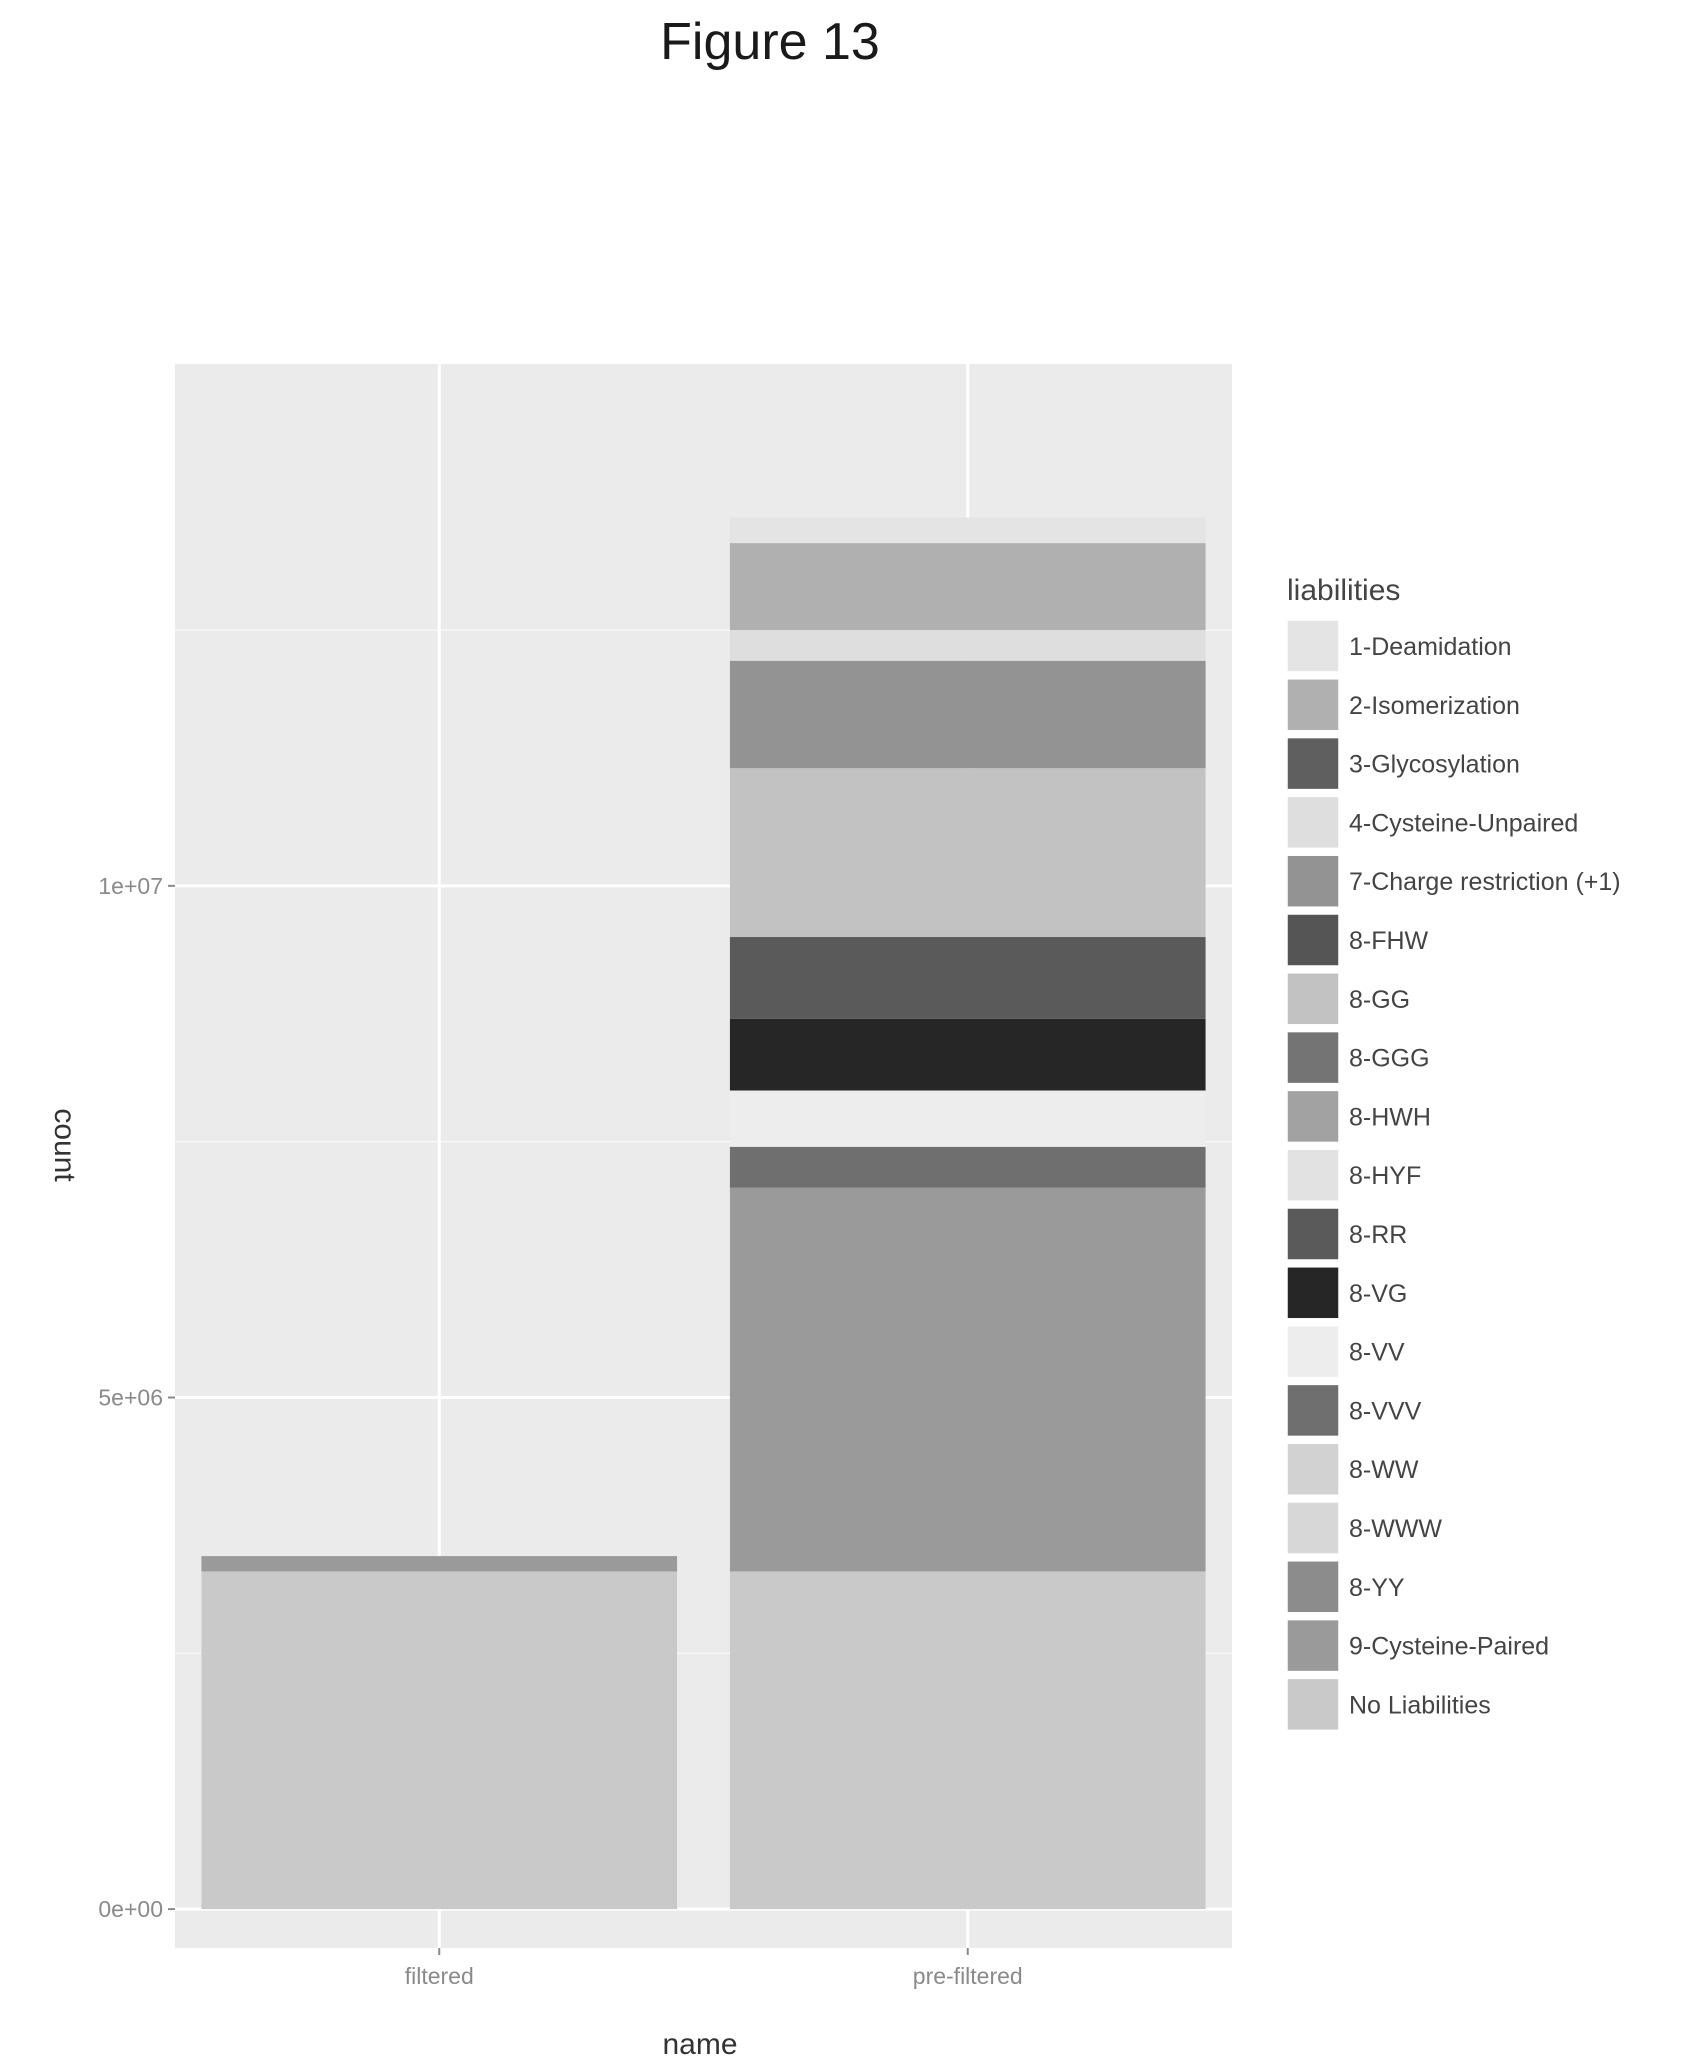 The image size is (1708, 2063). I want to click on legend-label: 8-VG, so click(1378, 1294).